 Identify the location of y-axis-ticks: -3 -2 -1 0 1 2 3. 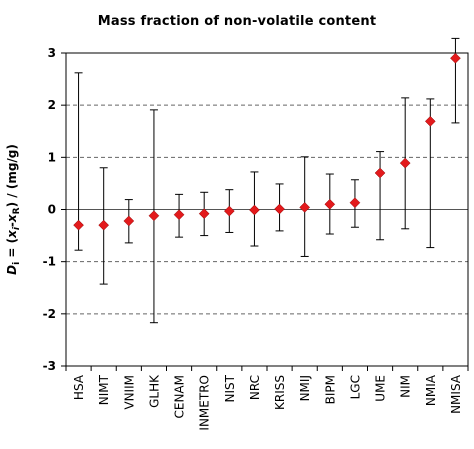
(54, 209).